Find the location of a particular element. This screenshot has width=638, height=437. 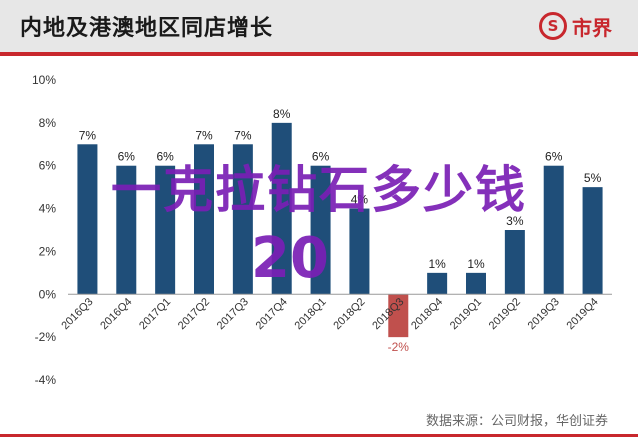

chart-header: 内地及港澳地区同店增长 S 市界 is located at coordinates (319, 26).